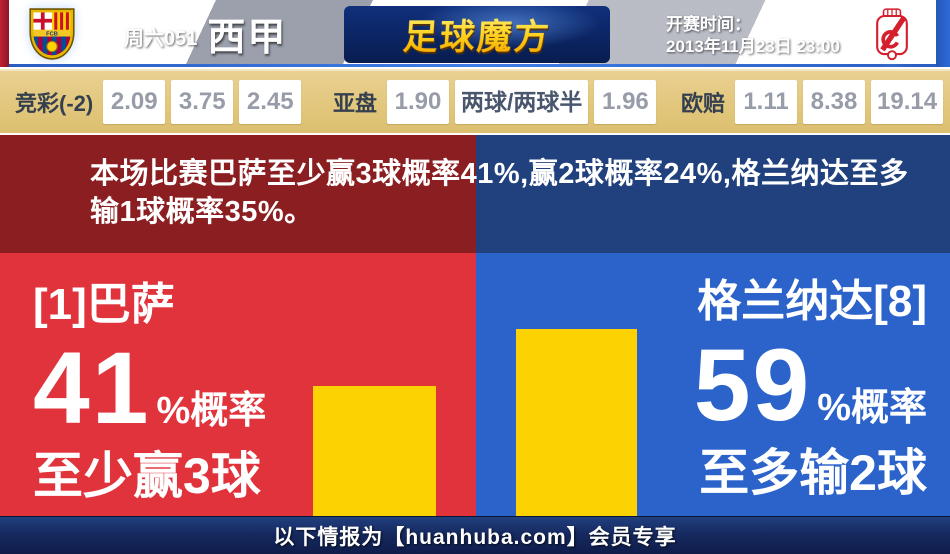  What do you see at coordinates (766, 102) in the screenshot?
I see `oupei-home-odds: 1.11` at bounding box center [766, 102].